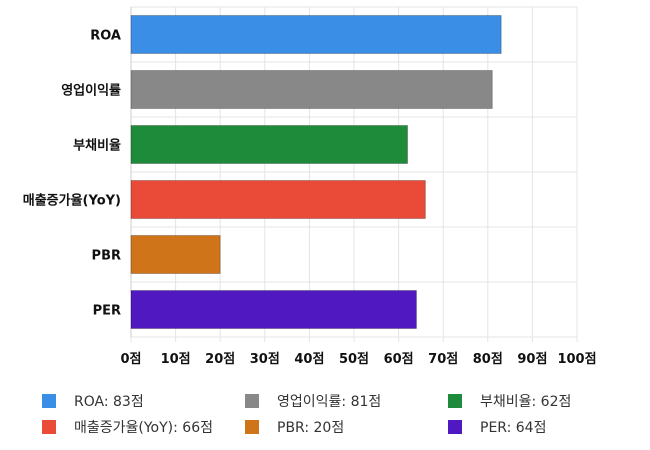 The image size is (650, 450). Describe the element at coordinates (329, 402) in the screenshot. I see `legend-label: 영업이익률: 81점` at that location.